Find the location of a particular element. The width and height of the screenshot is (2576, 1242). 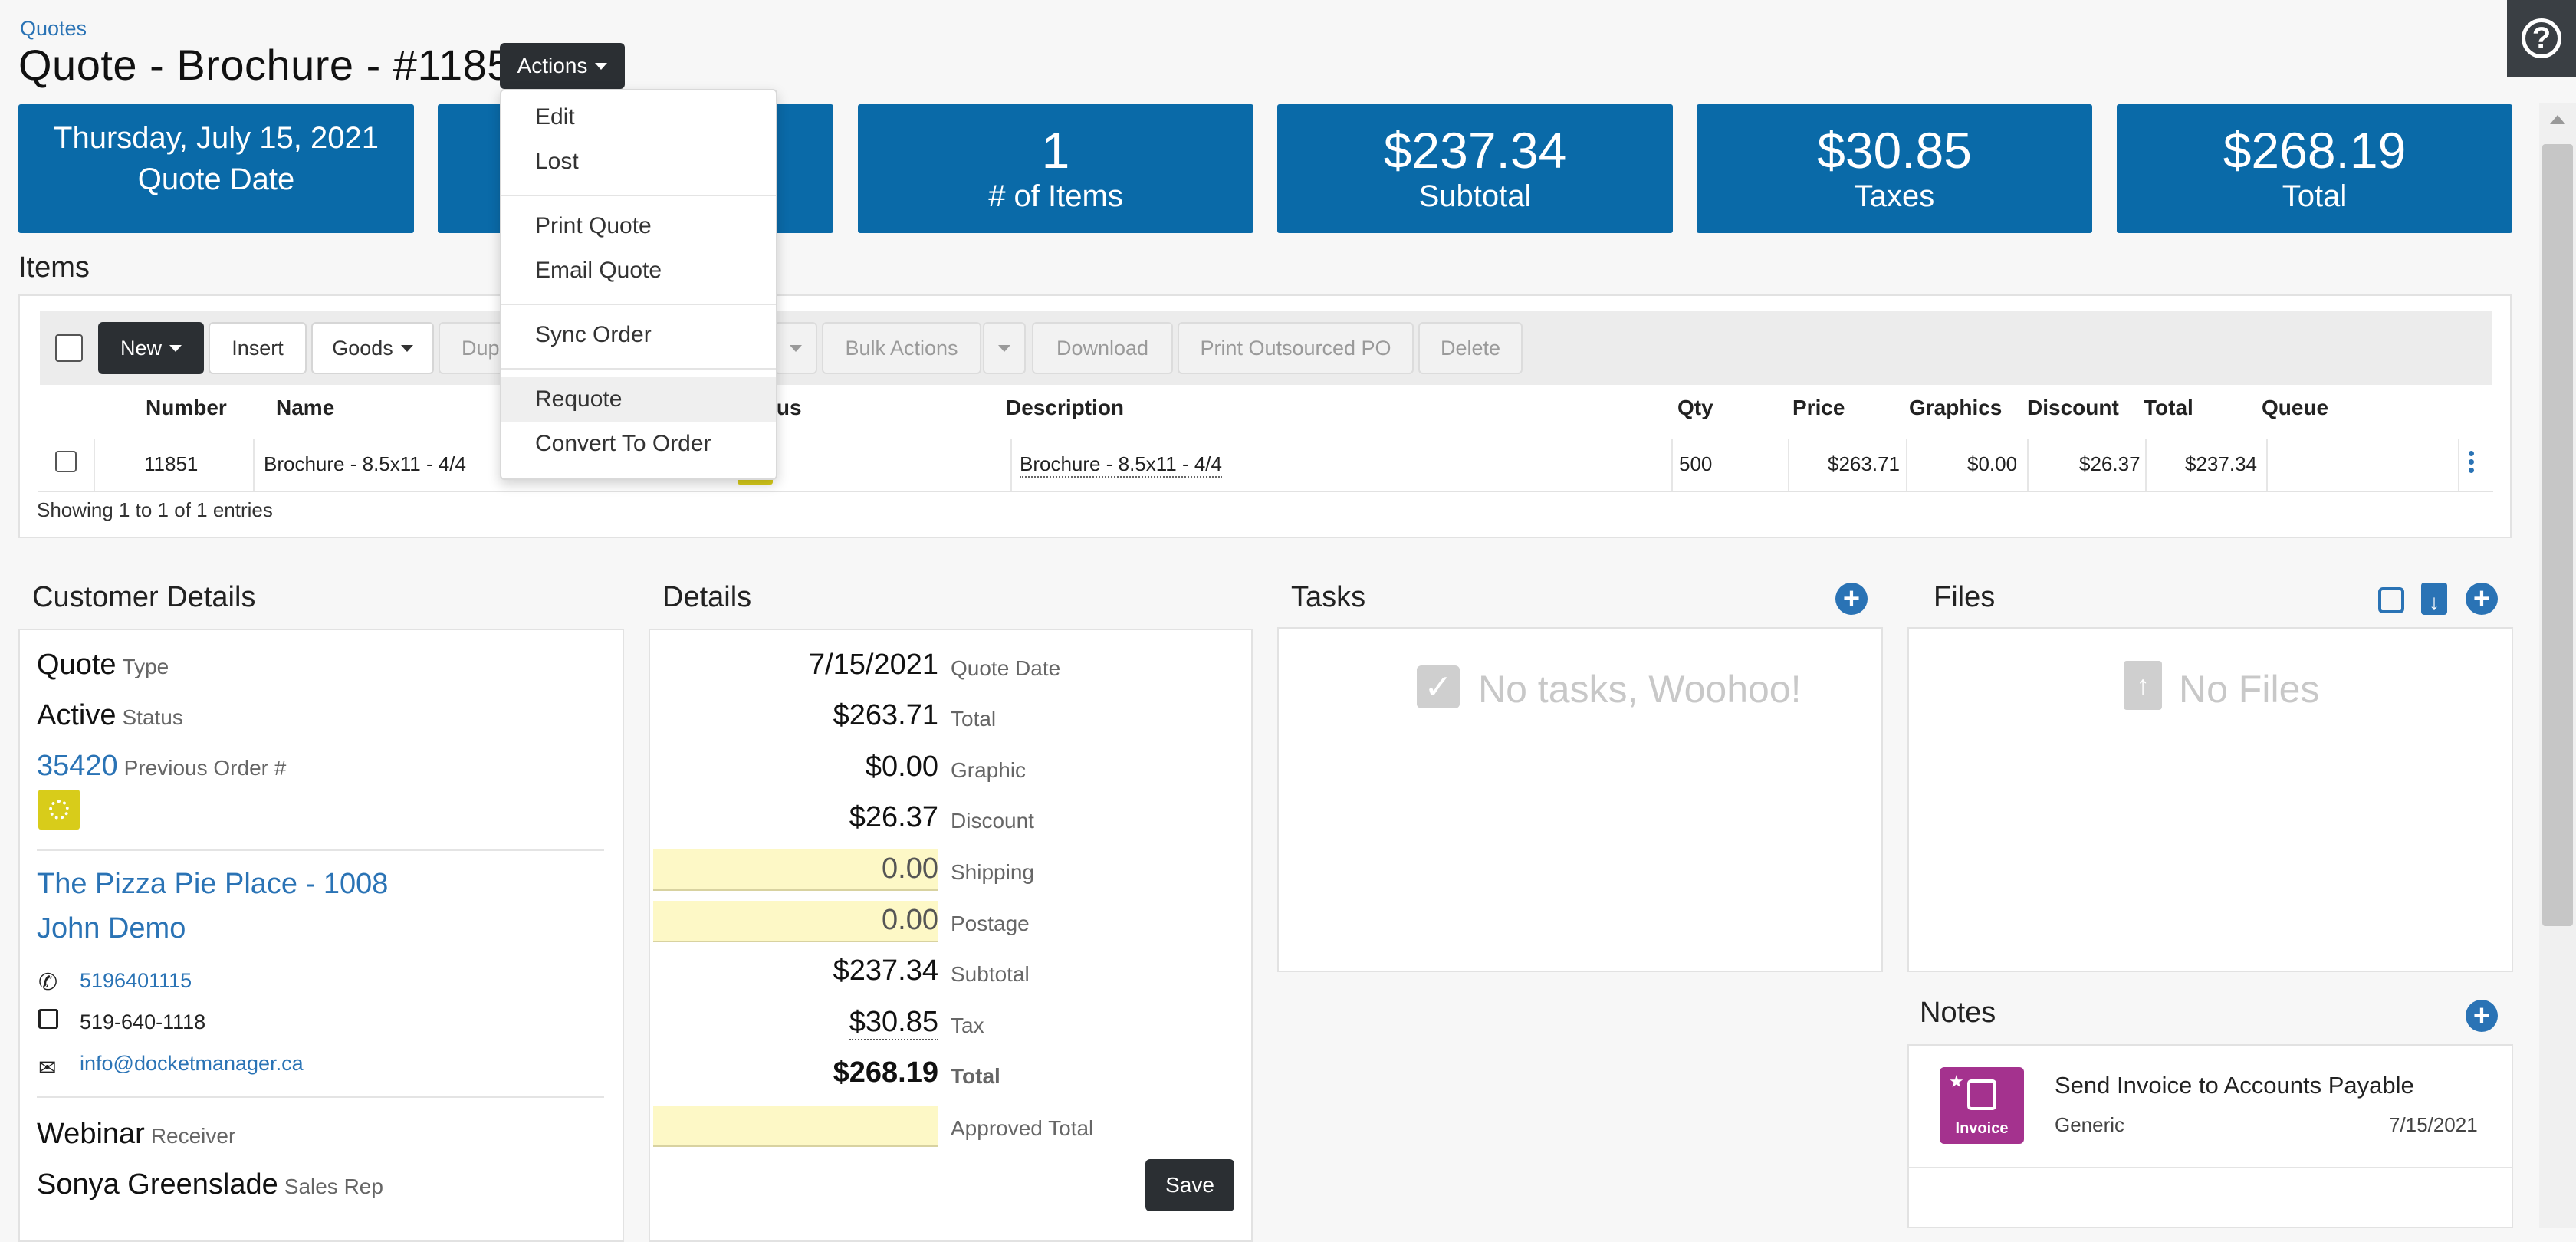

bulk-actions-toggle is located at coordinates (1004, 348).